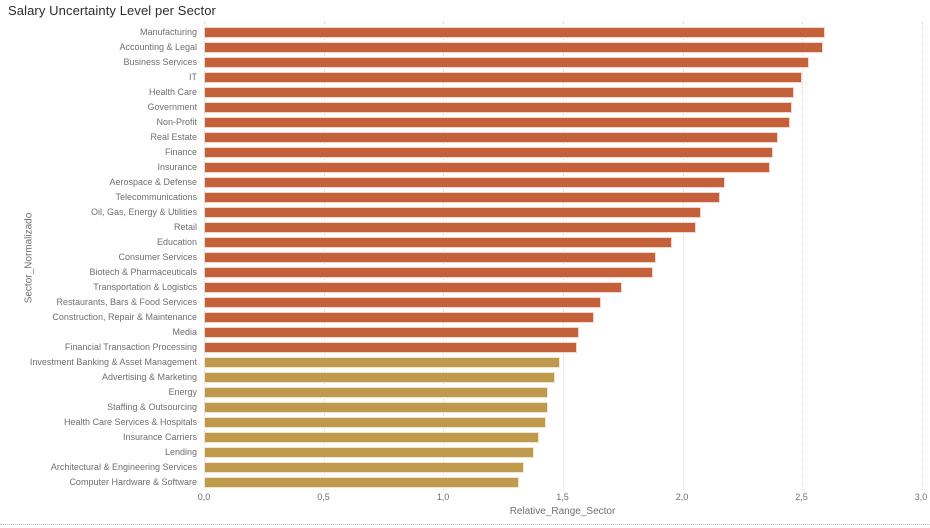 This screenshot has width=930, height=528. I want to click on chart-row: Financial Transaction Processing, so click(465, 347).